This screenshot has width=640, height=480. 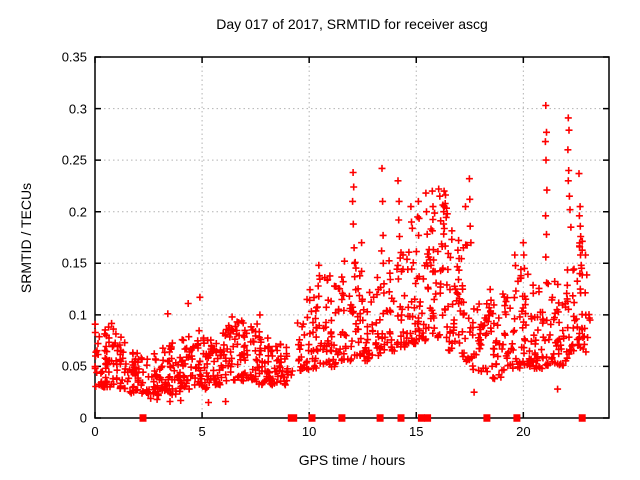 I want to click on y-tick-label: 0.2, so click(x=77, y=212).